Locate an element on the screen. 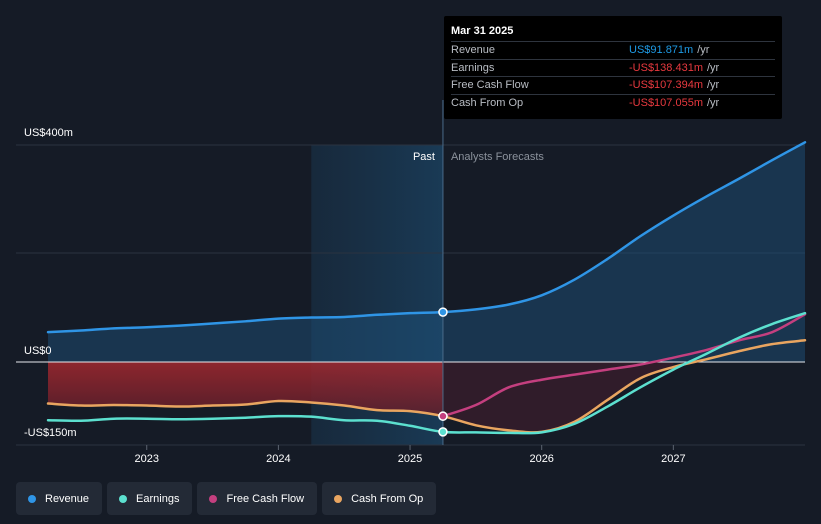 This screenshot has width=821, height=524. x-tick-label: 2024 is located at coordinates (278, 459).